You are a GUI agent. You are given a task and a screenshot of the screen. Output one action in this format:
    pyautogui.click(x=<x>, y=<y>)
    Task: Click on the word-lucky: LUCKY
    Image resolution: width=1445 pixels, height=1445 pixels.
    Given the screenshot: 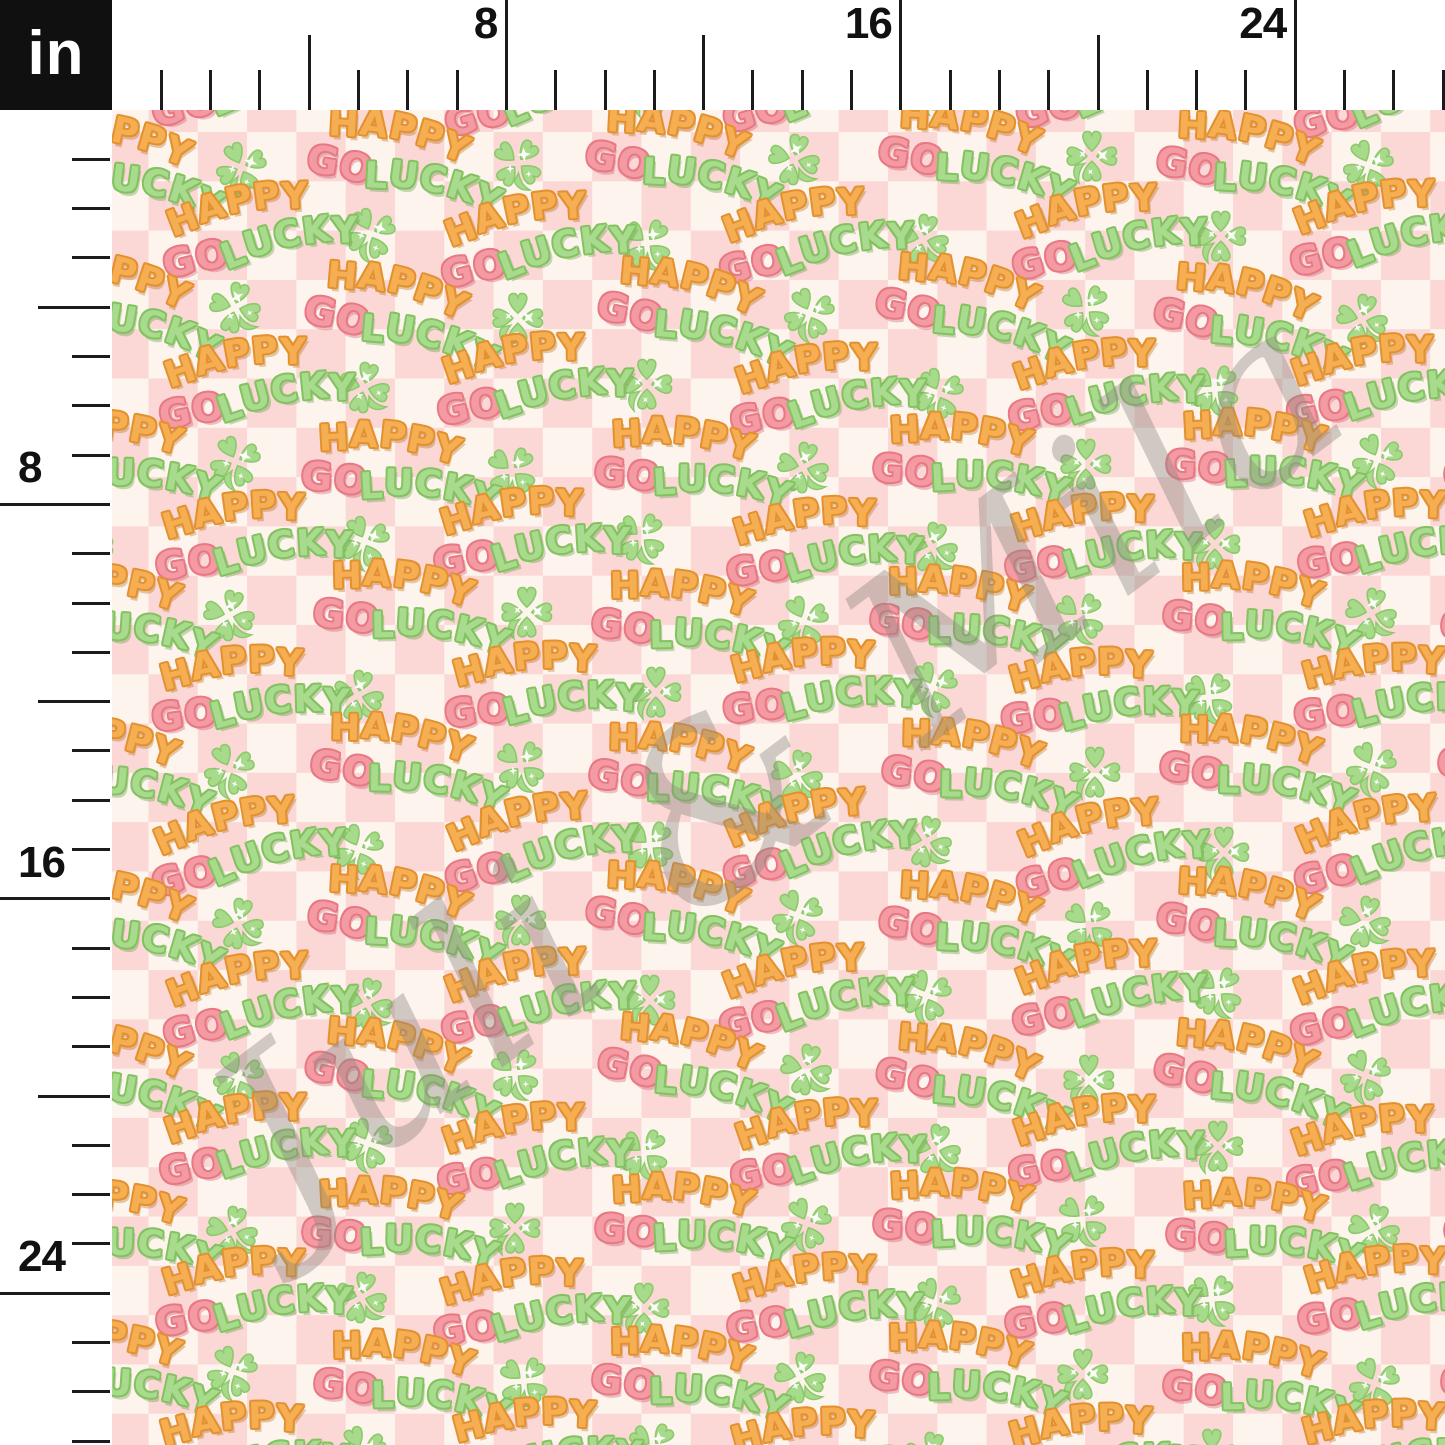 What is the action you would take?
    pyautogui.click(x=1391, y=123)
    